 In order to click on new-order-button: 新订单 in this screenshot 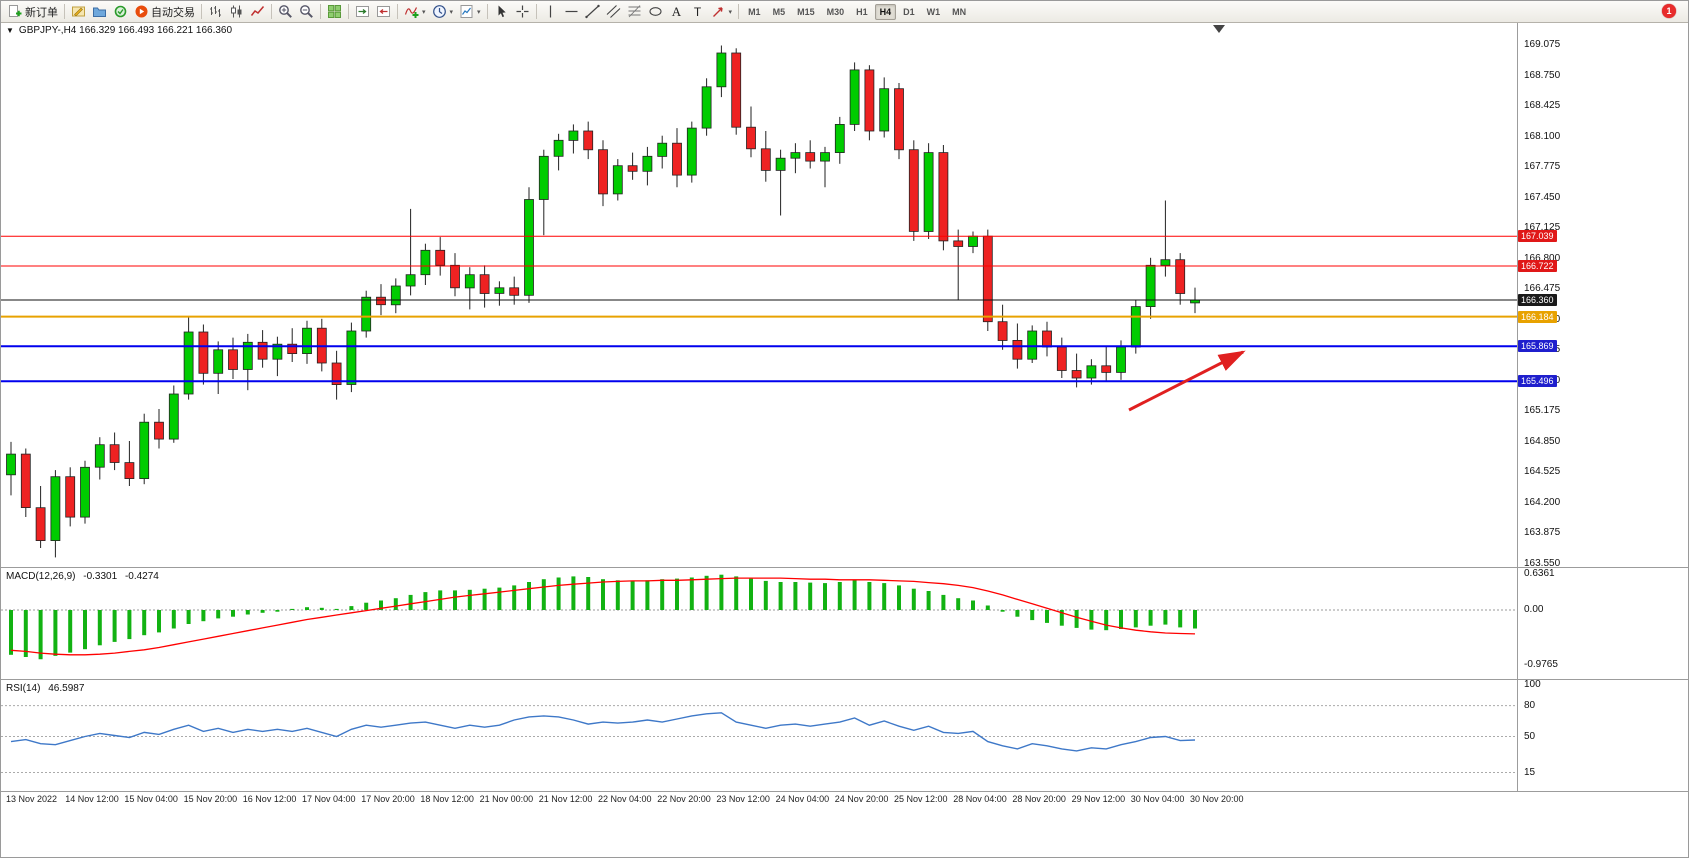, I will do `click(33, 11)`.